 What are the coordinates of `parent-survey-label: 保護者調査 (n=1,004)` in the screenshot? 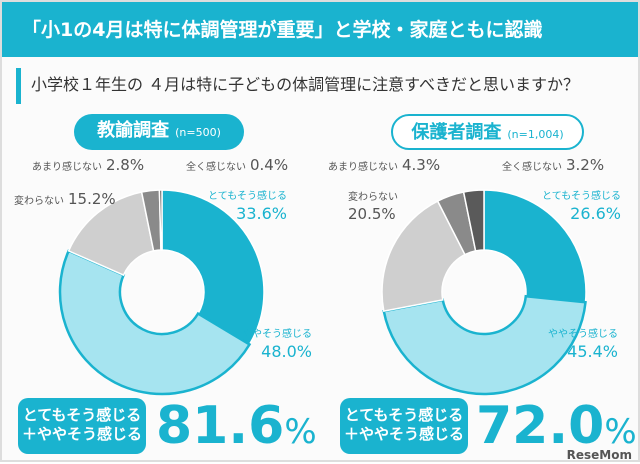 It's located at (487, 132).